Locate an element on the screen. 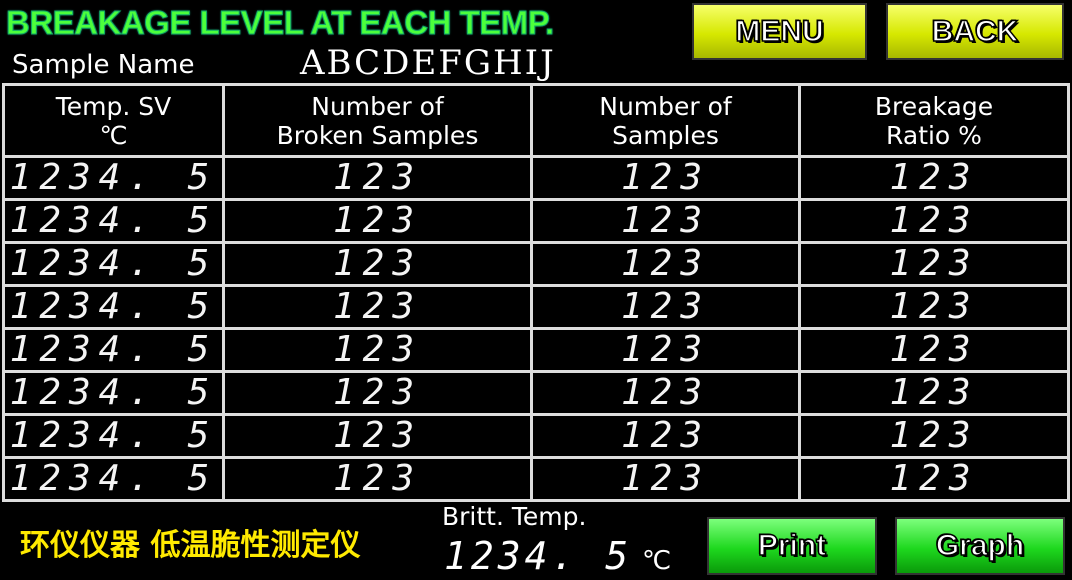 The image size is (1072, 580). sample-name-value: ABCDEFGHIJ is located at coordinates (428, 63).